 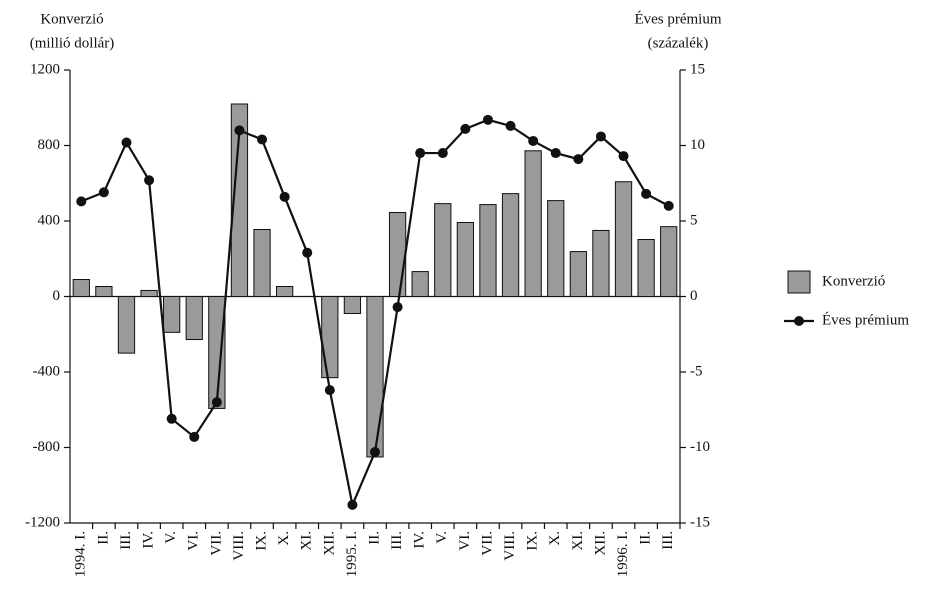 I want to click on y-tick-label: 1200, so click(x=45, y=69).